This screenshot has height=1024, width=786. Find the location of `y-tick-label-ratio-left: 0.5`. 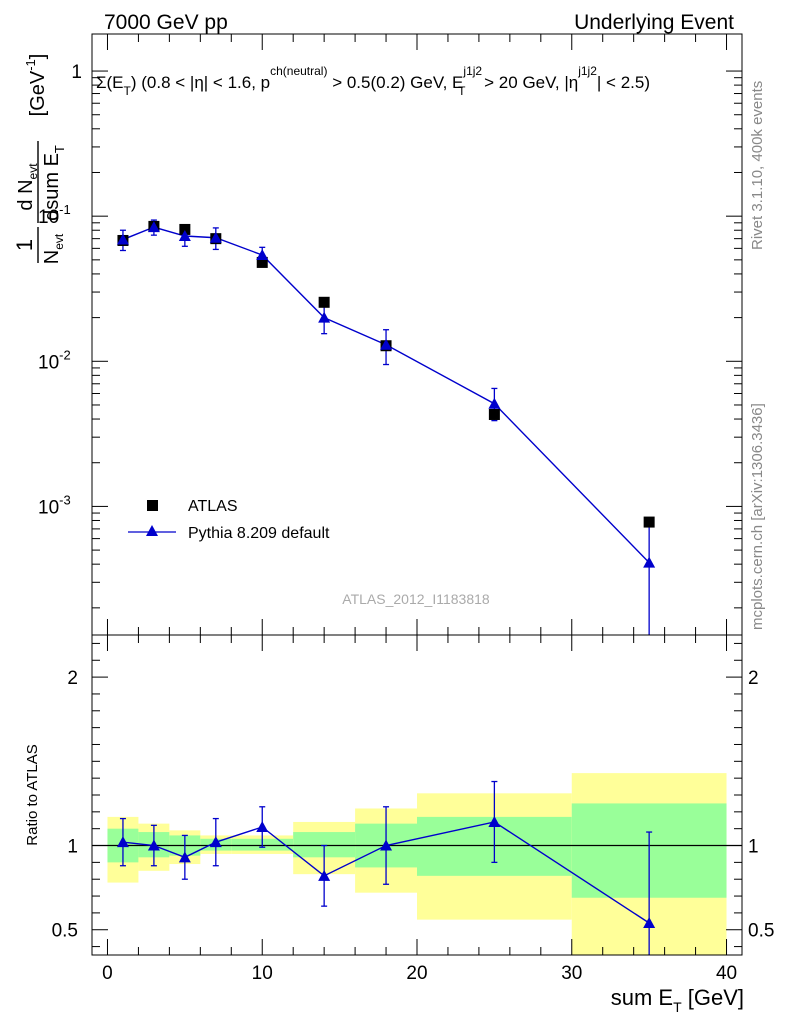

y-tick-label-ratio-left: 0.5 is located at coordinates (65, 931).